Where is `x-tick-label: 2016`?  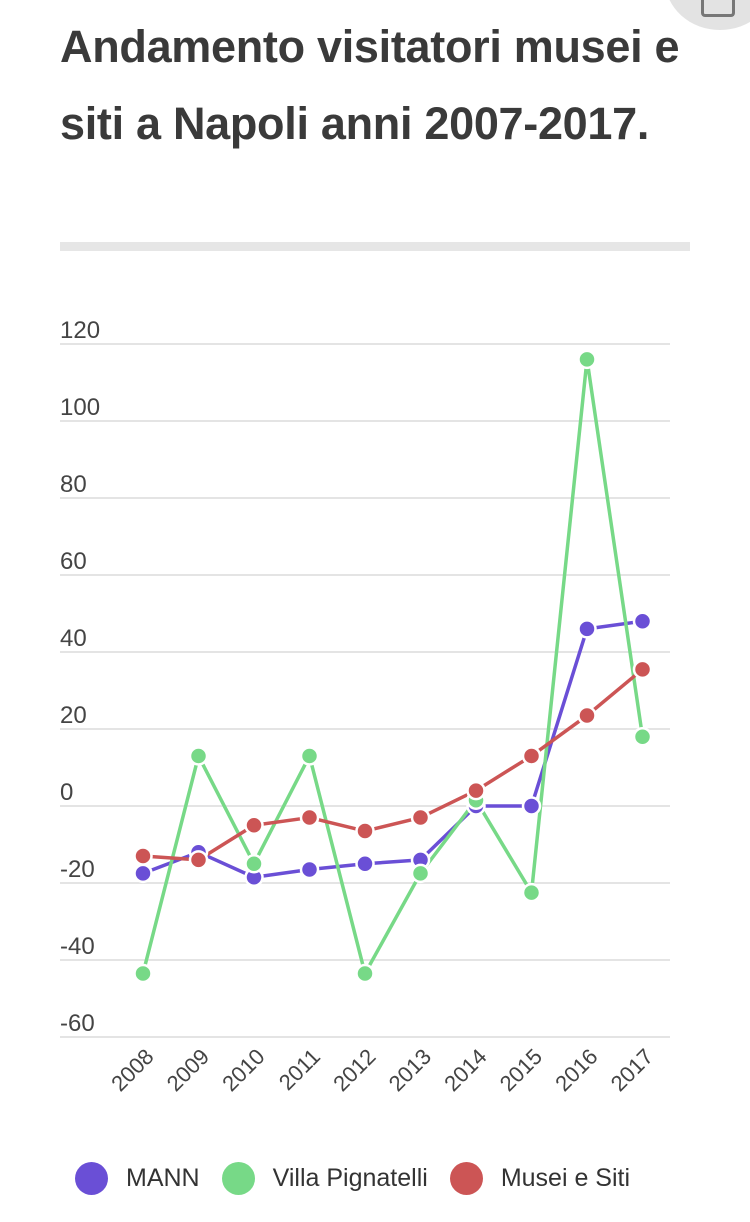 x-tick-label: 2016 is located at coordinates (576, 1070).